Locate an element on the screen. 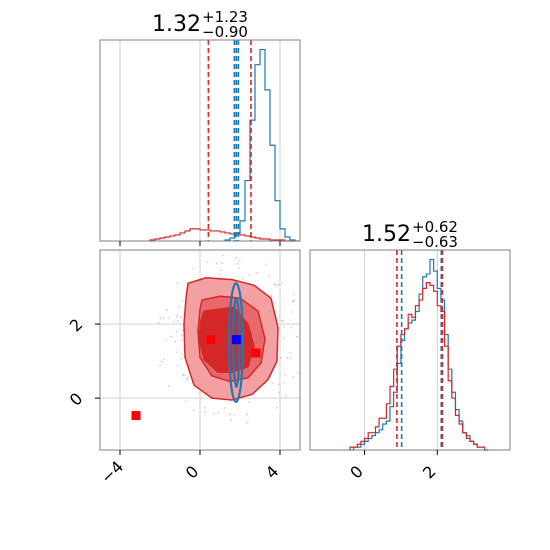 This screenshot has width=550, height=550. panel-top-left-histograms is located at coordinates (224, 145).